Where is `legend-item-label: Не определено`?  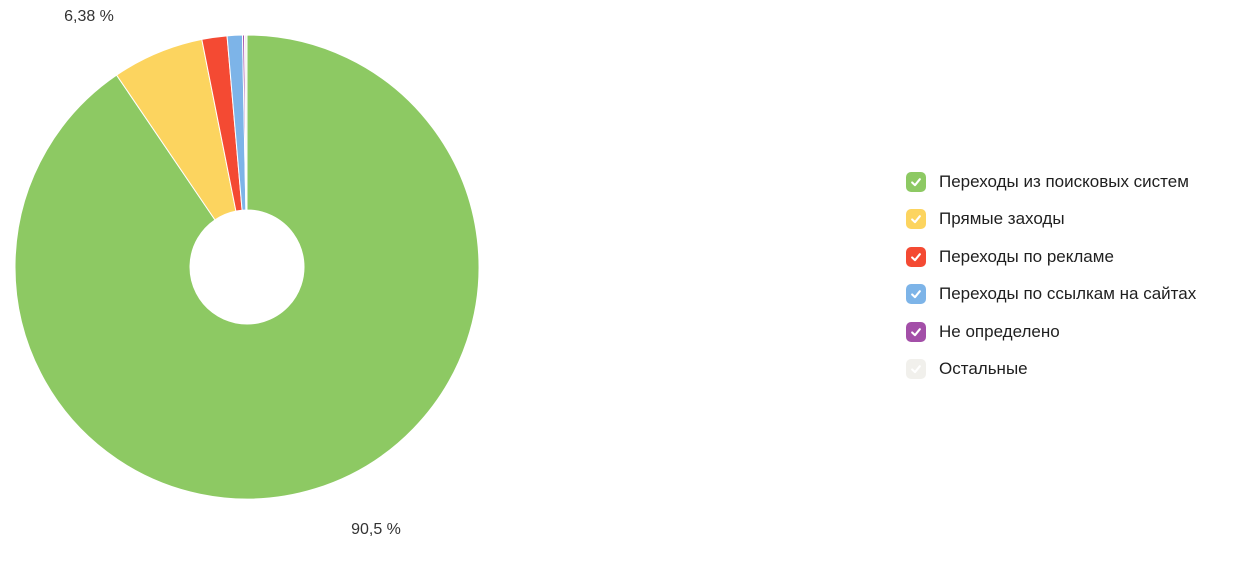 legend-item-label: Не определено is located at coordinates (999, 331).